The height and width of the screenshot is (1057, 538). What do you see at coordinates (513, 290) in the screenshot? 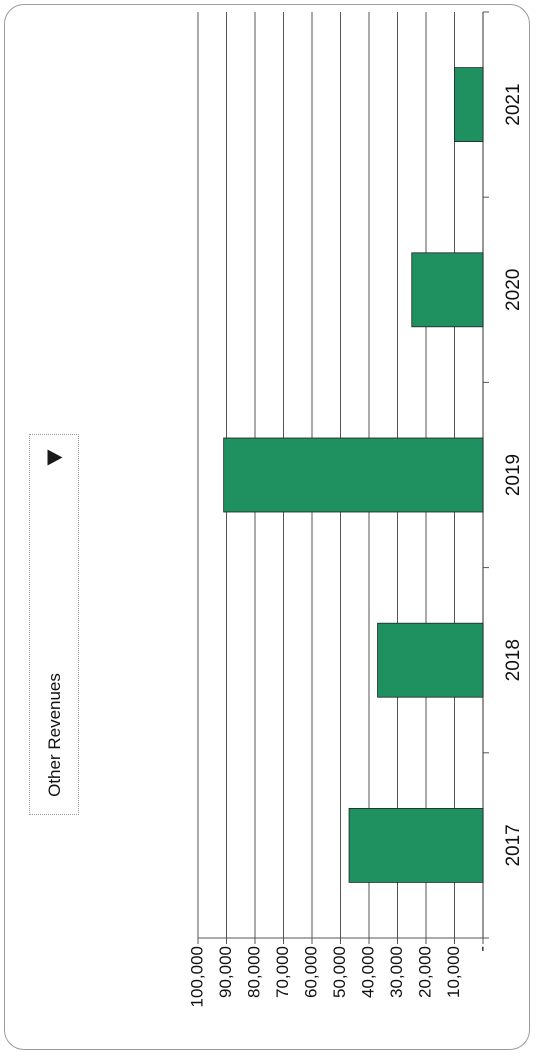
I see `category-label-2020: 2020` at bounding box center [513, 290].